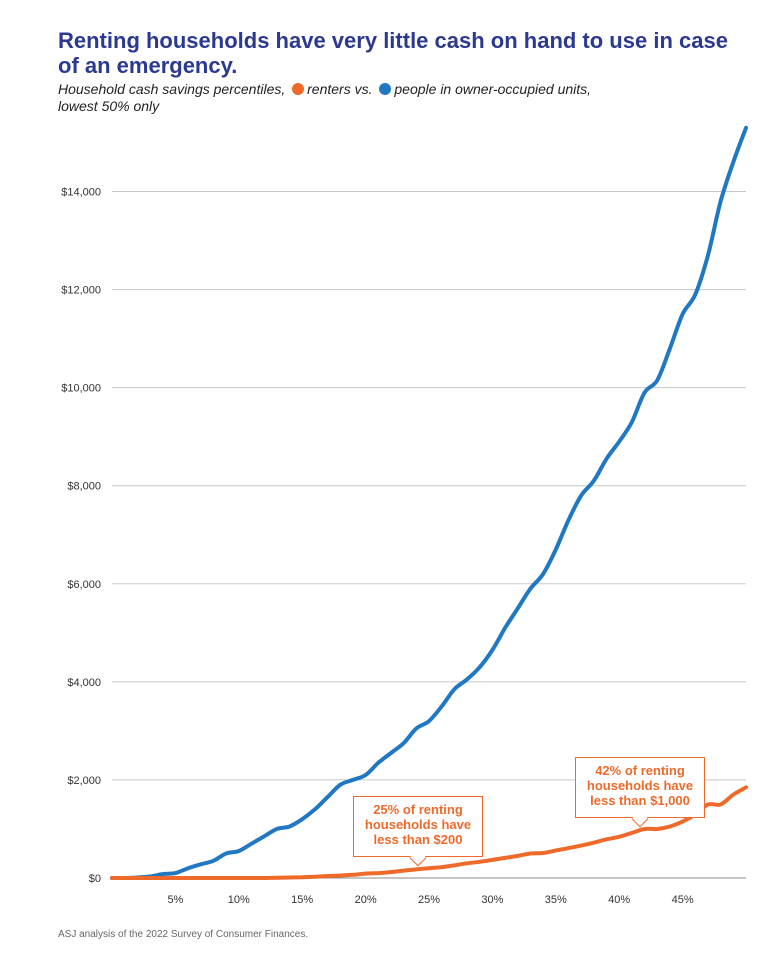 Image resolution: width=780 pixels, height=962 pixels. What do you see at coordinates (556, 900) in the screenshot?
I see `x-tick-label: 35%` at bounding box center [556, 900].